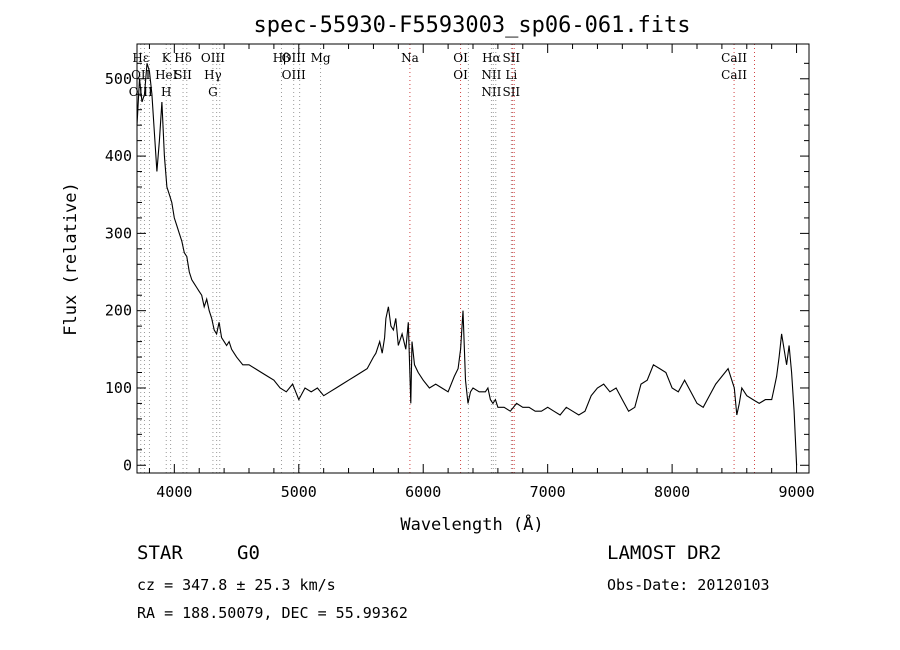 The image size is (900, 650). Describe the element at coordinates (272, 613) in the screenshot. I see `coordinates: RA = 188.50079, DEC = 55.99362` at that location.